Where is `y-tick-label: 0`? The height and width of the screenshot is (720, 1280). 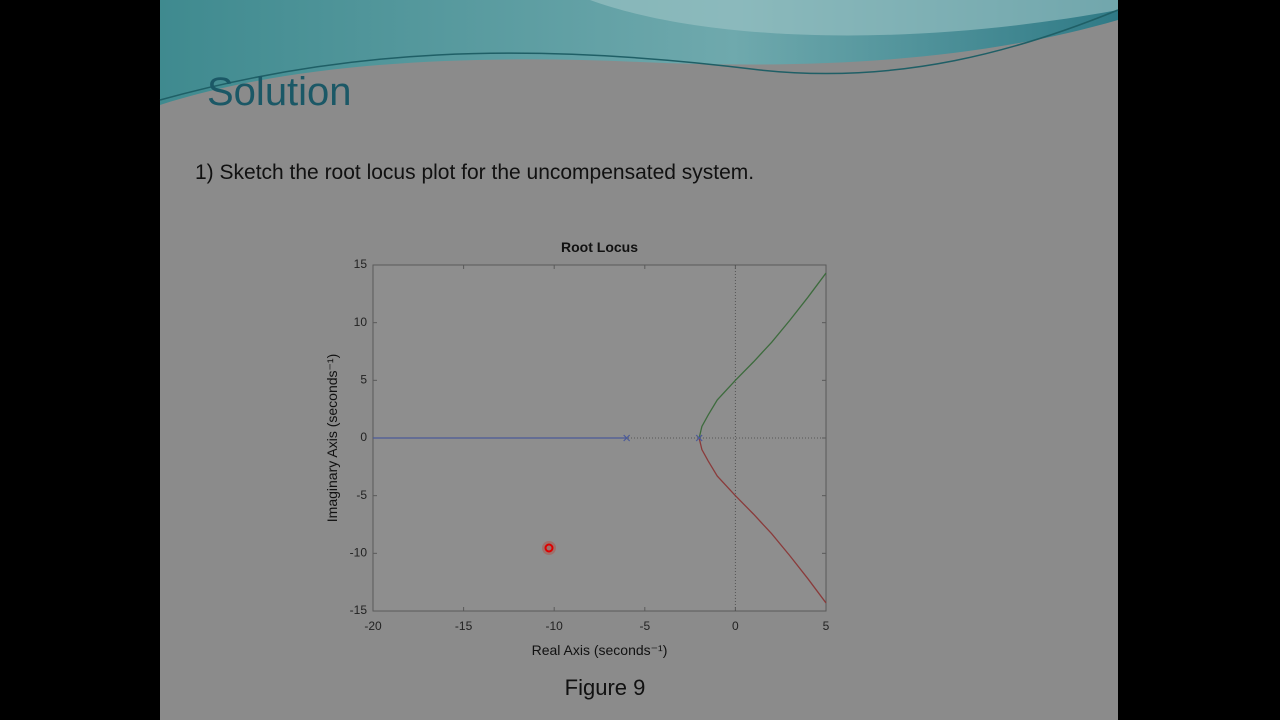
y-tick-label: 0 is located at coordinates (363, 437).